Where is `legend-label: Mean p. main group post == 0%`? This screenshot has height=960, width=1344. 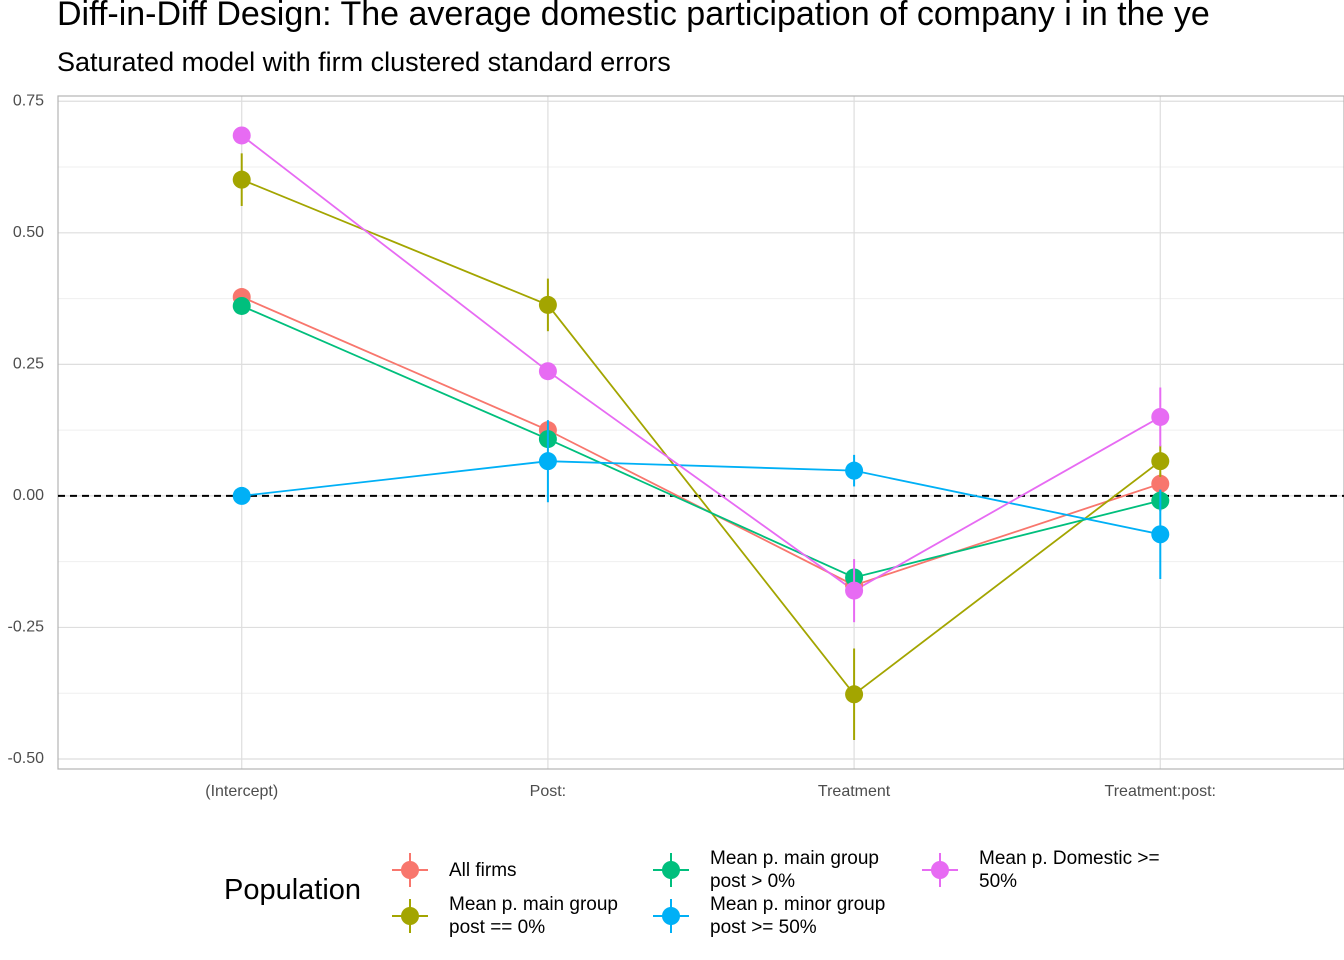 legend-label: Mean p. main group post == 0% is located at coordinates (533, 916).